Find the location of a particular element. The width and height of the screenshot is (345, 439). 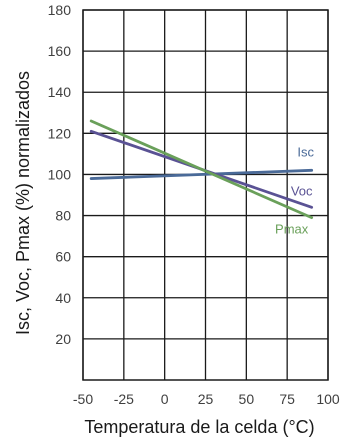

series-label-voc: Voc is located at coordinates (302, 190).